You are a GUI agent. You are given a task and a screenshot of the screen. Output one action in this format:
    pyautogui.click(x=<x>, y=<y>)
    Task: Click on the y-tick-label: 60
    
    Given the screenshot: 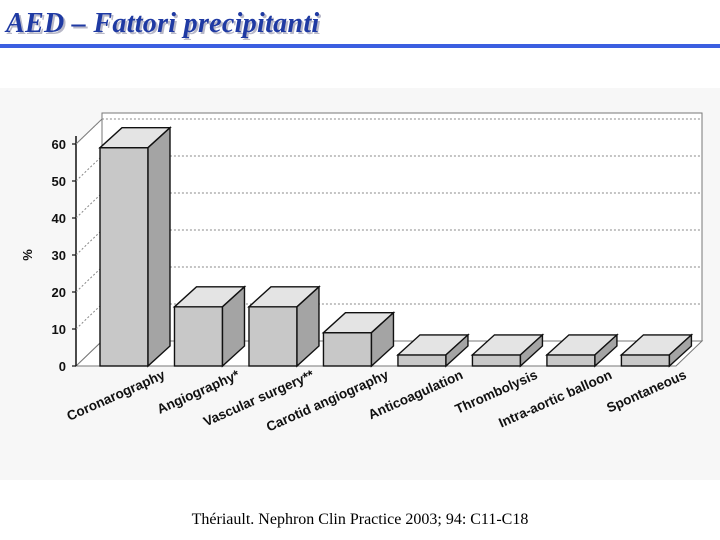 What is the action you would take?
    pyautogui.click(x=59, y=144)
    